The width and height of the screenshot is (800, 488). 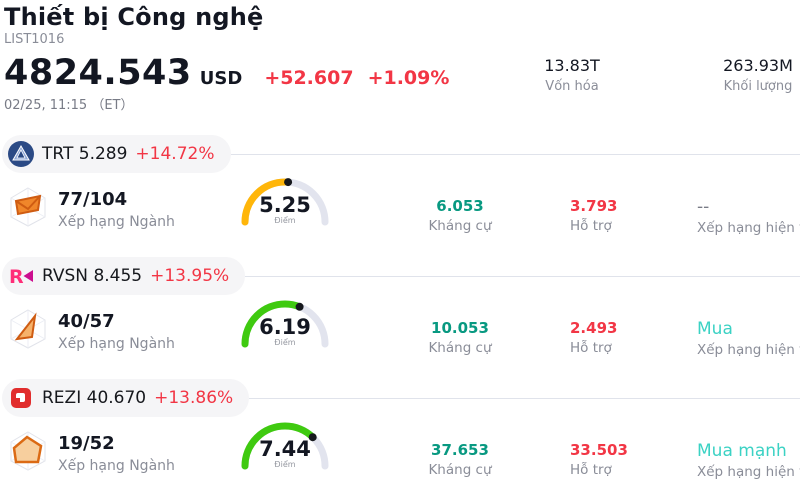 What do you see at coordinates (572, 86) in the screenshot?
I see `market-cap-label: Vốn hóa` at bounding box center [572, 86].